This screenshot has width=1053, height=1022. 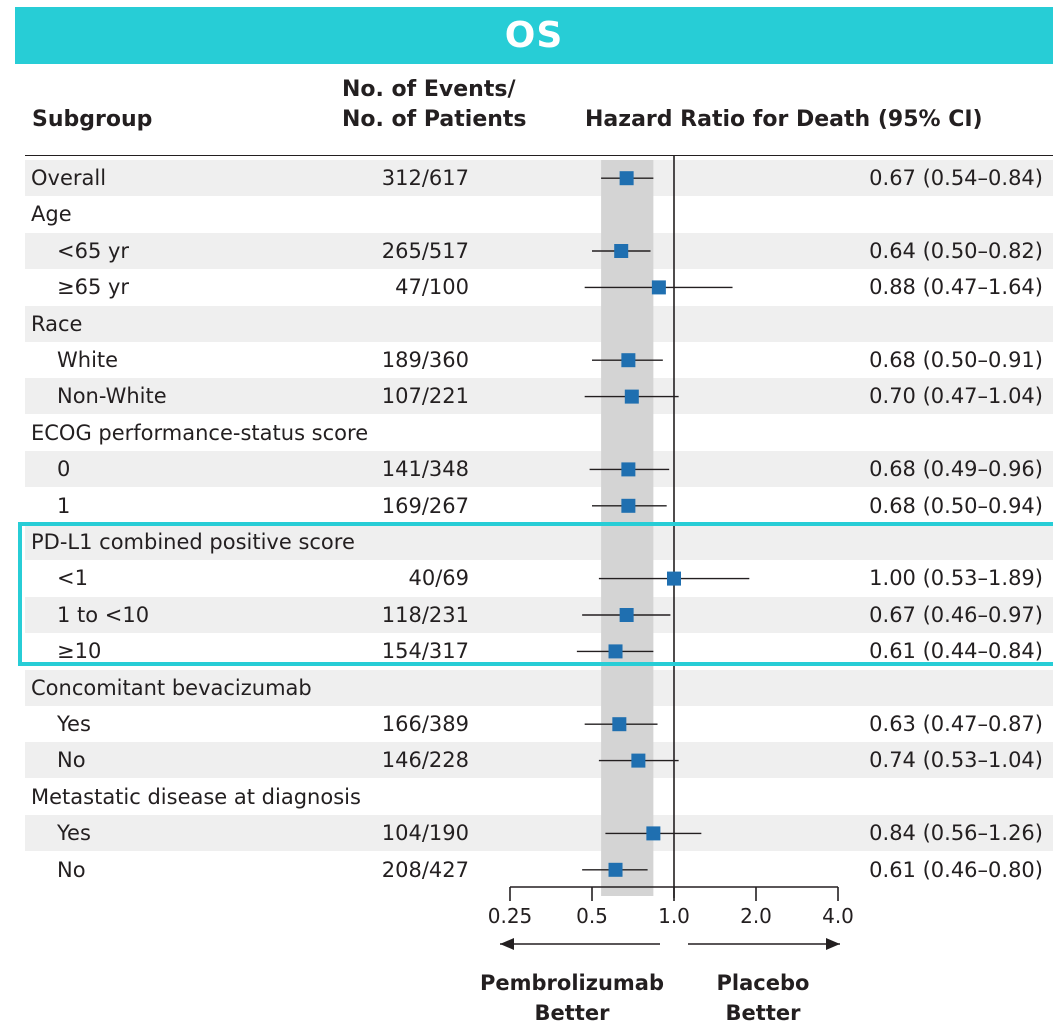 I want to click on table-row: PD-L1 combined positive score, so click(x=539, y=542).